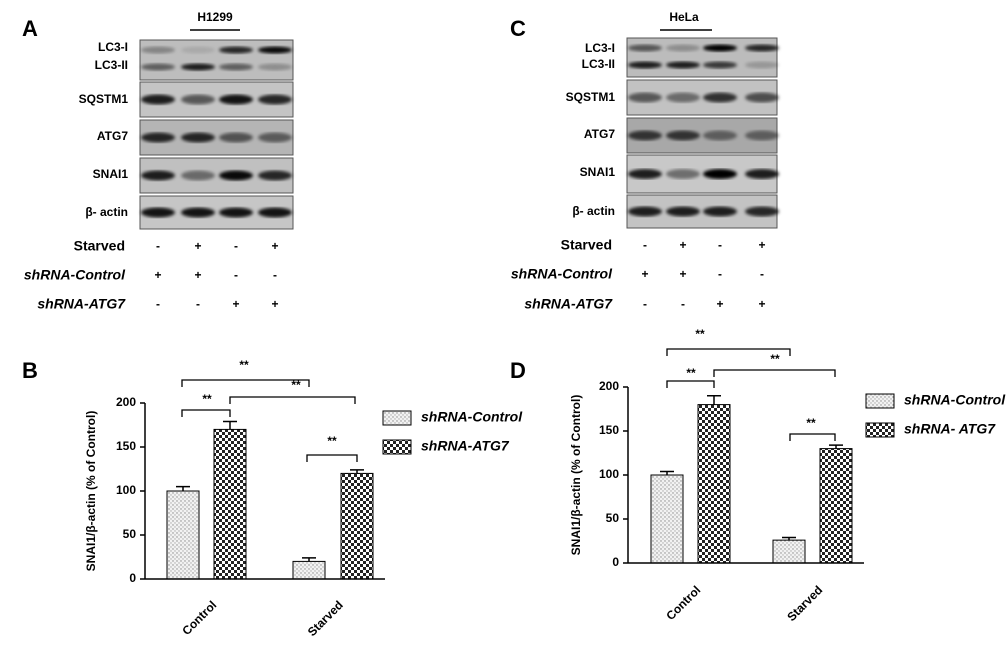 The width and height of the screenshot is (1007, 654). What do you see at coordinates (81, 304) in the screenshot?
I see `condition-name: shRNA-ATG7` at bounding box center [81, 304].